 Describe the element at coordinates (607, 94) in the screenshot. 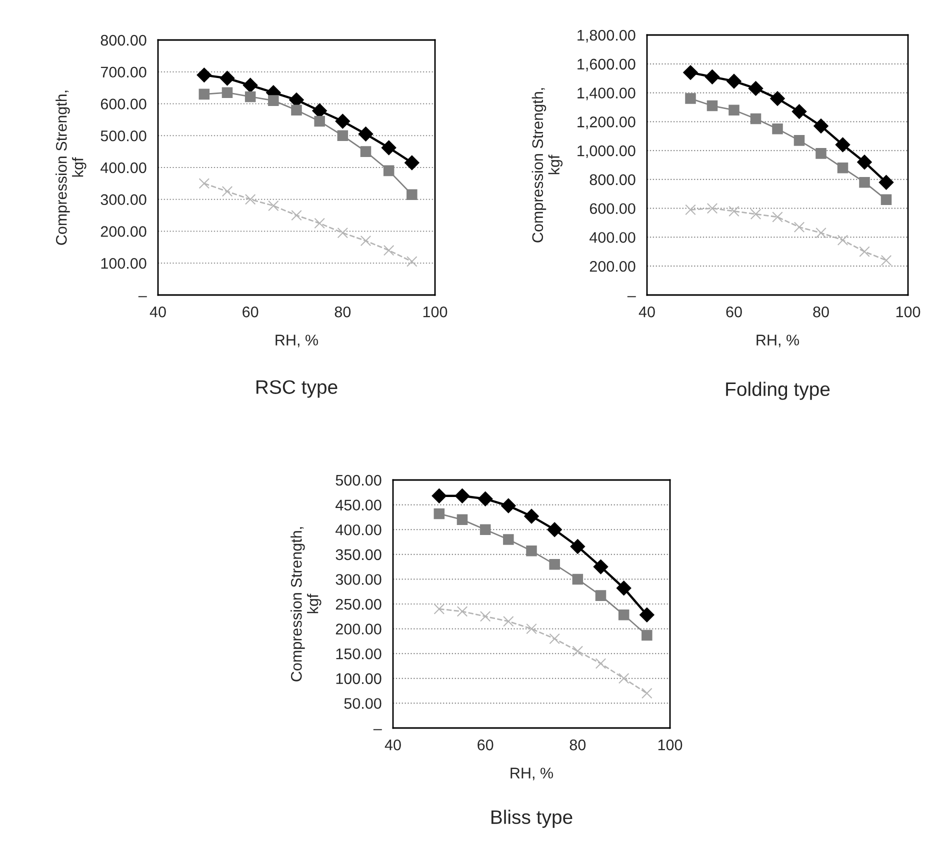

I see `y-tick-label: 1,400.00` at that location.